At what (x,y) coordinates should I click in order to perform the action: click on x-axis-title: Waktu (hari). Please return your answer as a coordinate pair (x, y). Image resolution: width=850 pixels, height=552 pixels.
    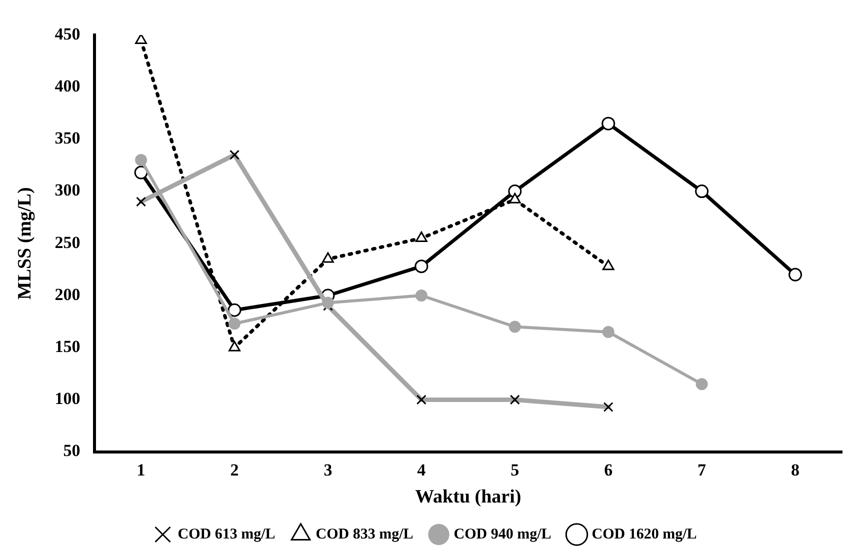
    Looking at the image, I should click on (468, 497).